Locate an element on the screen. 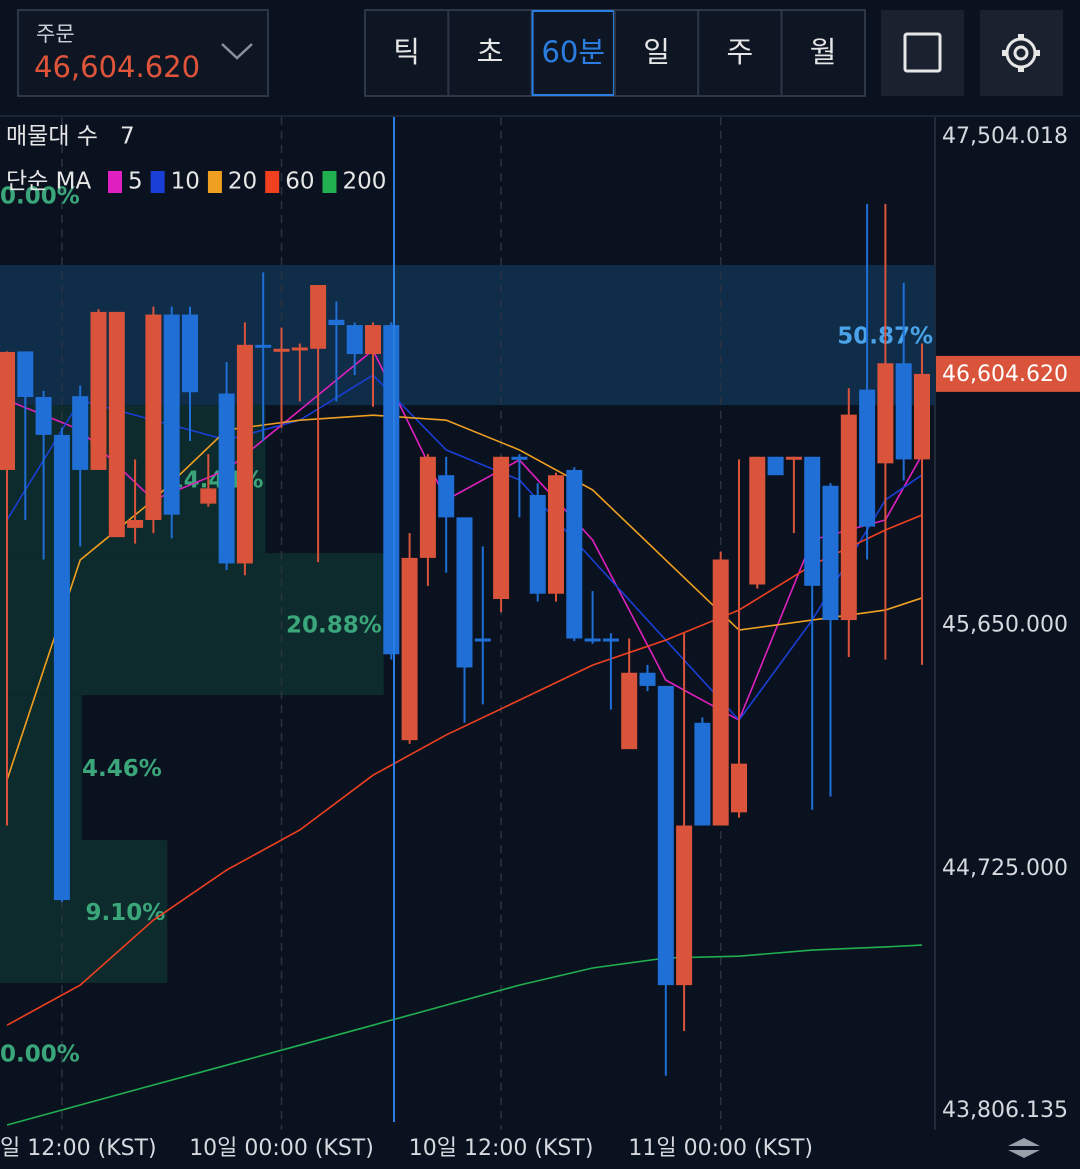  gear-hub is located at coordinates (1021, 53).